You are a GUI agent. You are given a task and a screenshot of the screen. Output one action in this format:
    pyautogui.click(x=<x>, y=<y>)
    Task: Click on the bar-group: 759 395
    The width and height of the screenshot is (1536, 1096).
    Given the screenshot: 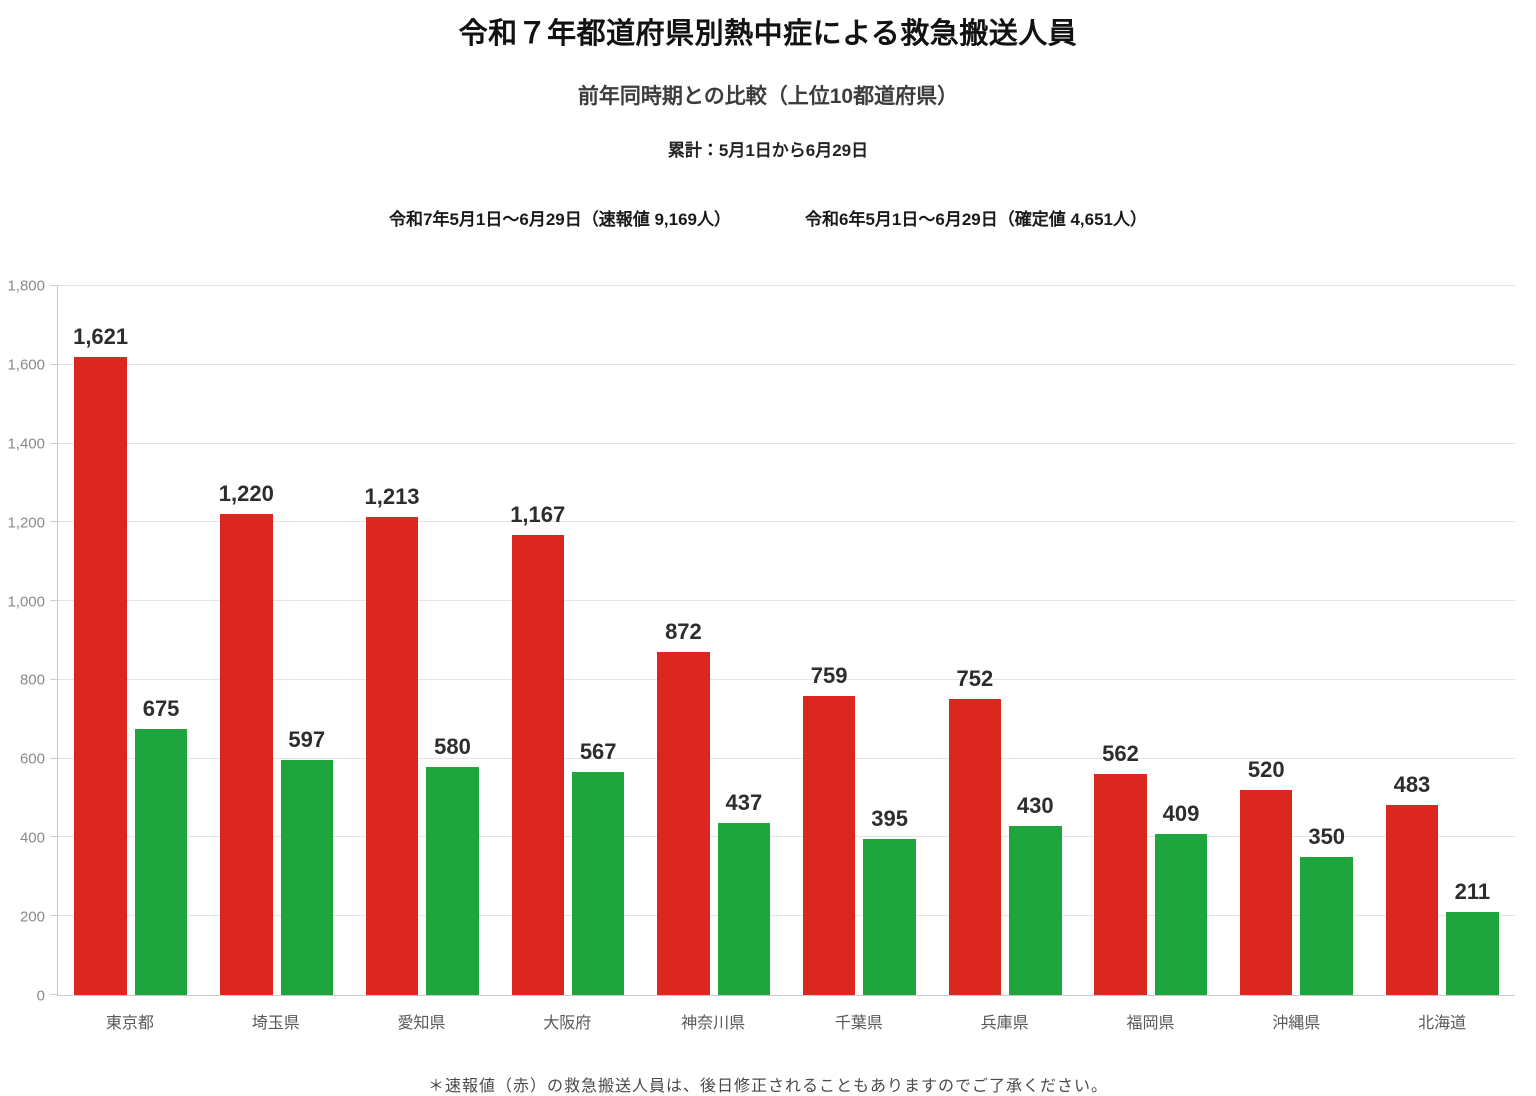 What is the action you would take?
    pyautogui.click(x=860, y=640)
    